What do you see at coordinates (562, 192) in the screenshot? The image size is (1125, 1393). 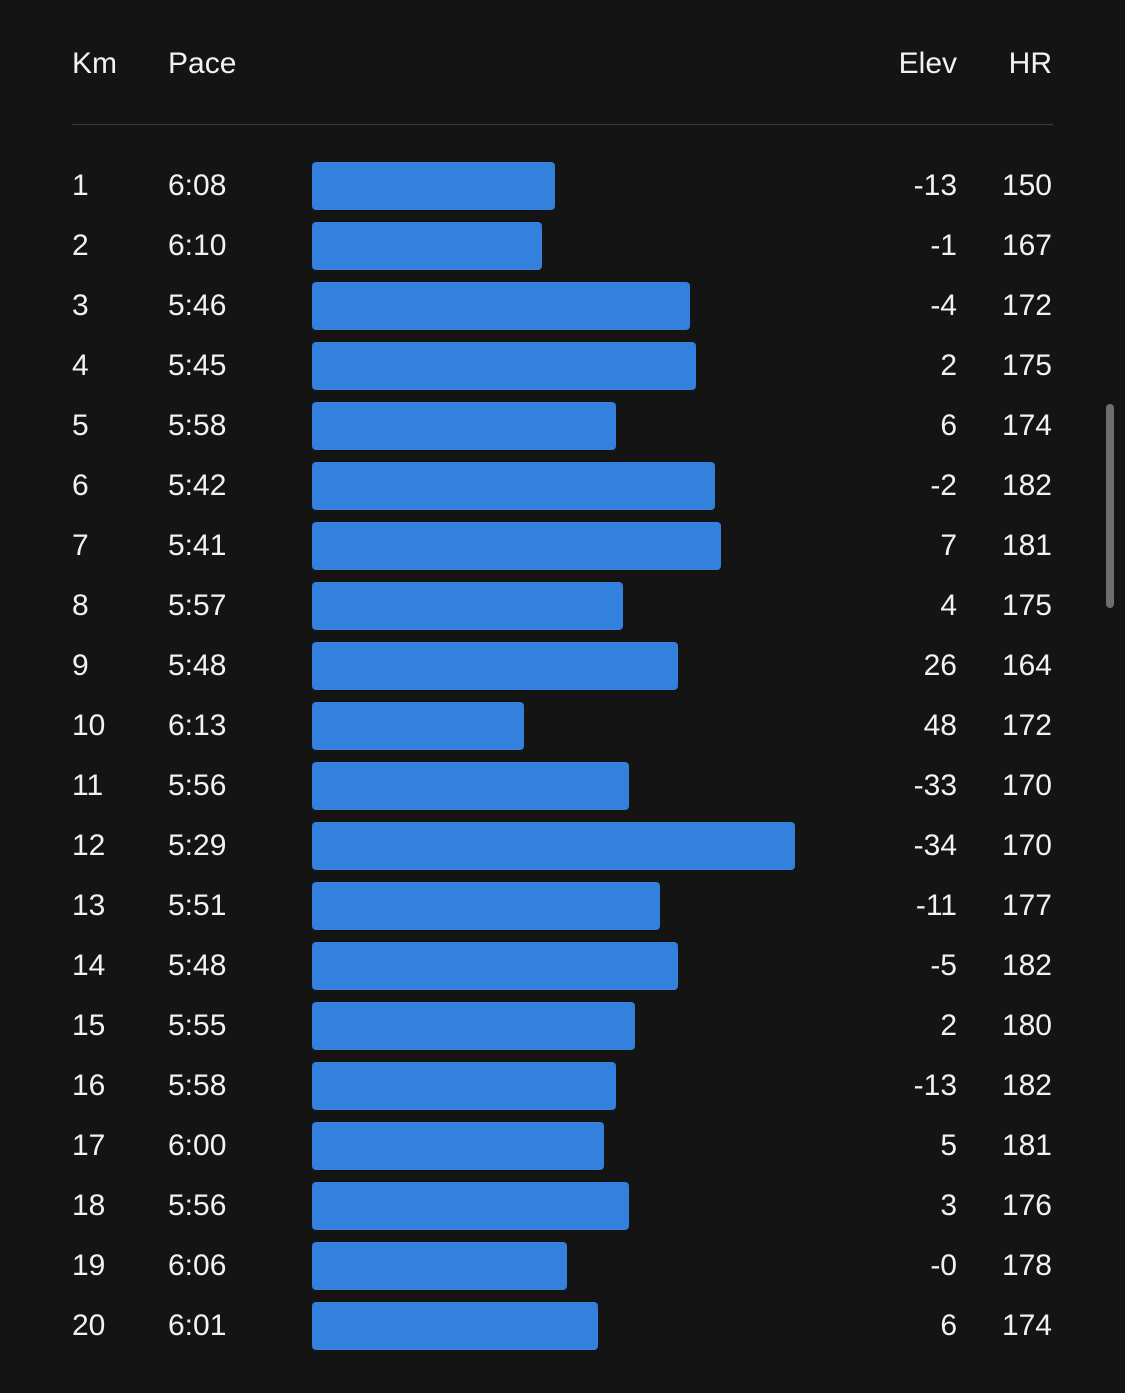 I see `split-row: 1 6:08 -13 150` at bounding box center [562, 192].